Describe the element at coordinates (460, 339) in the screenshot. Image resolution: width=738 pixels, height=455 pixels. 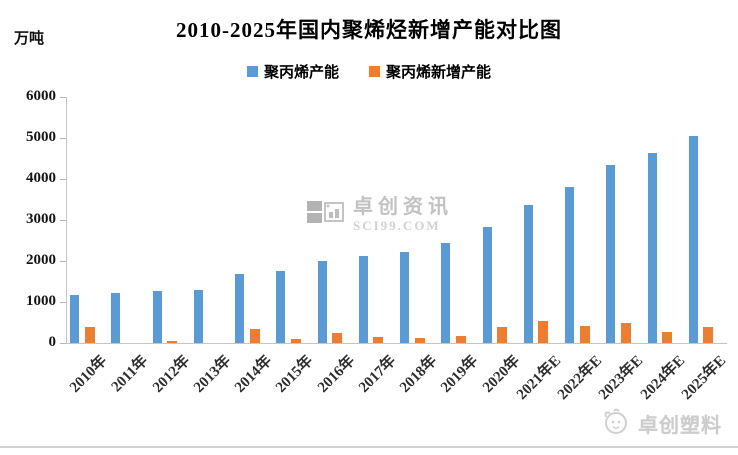
I see `new-capacity-bar-2019年` at that location.